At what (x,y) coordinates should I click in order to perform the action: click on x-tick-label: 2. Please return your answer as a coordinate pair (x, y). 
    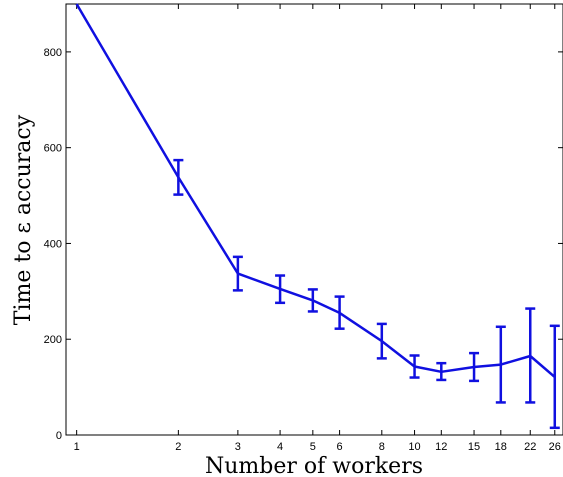
    Looking at the image, I should click on (178, 447).